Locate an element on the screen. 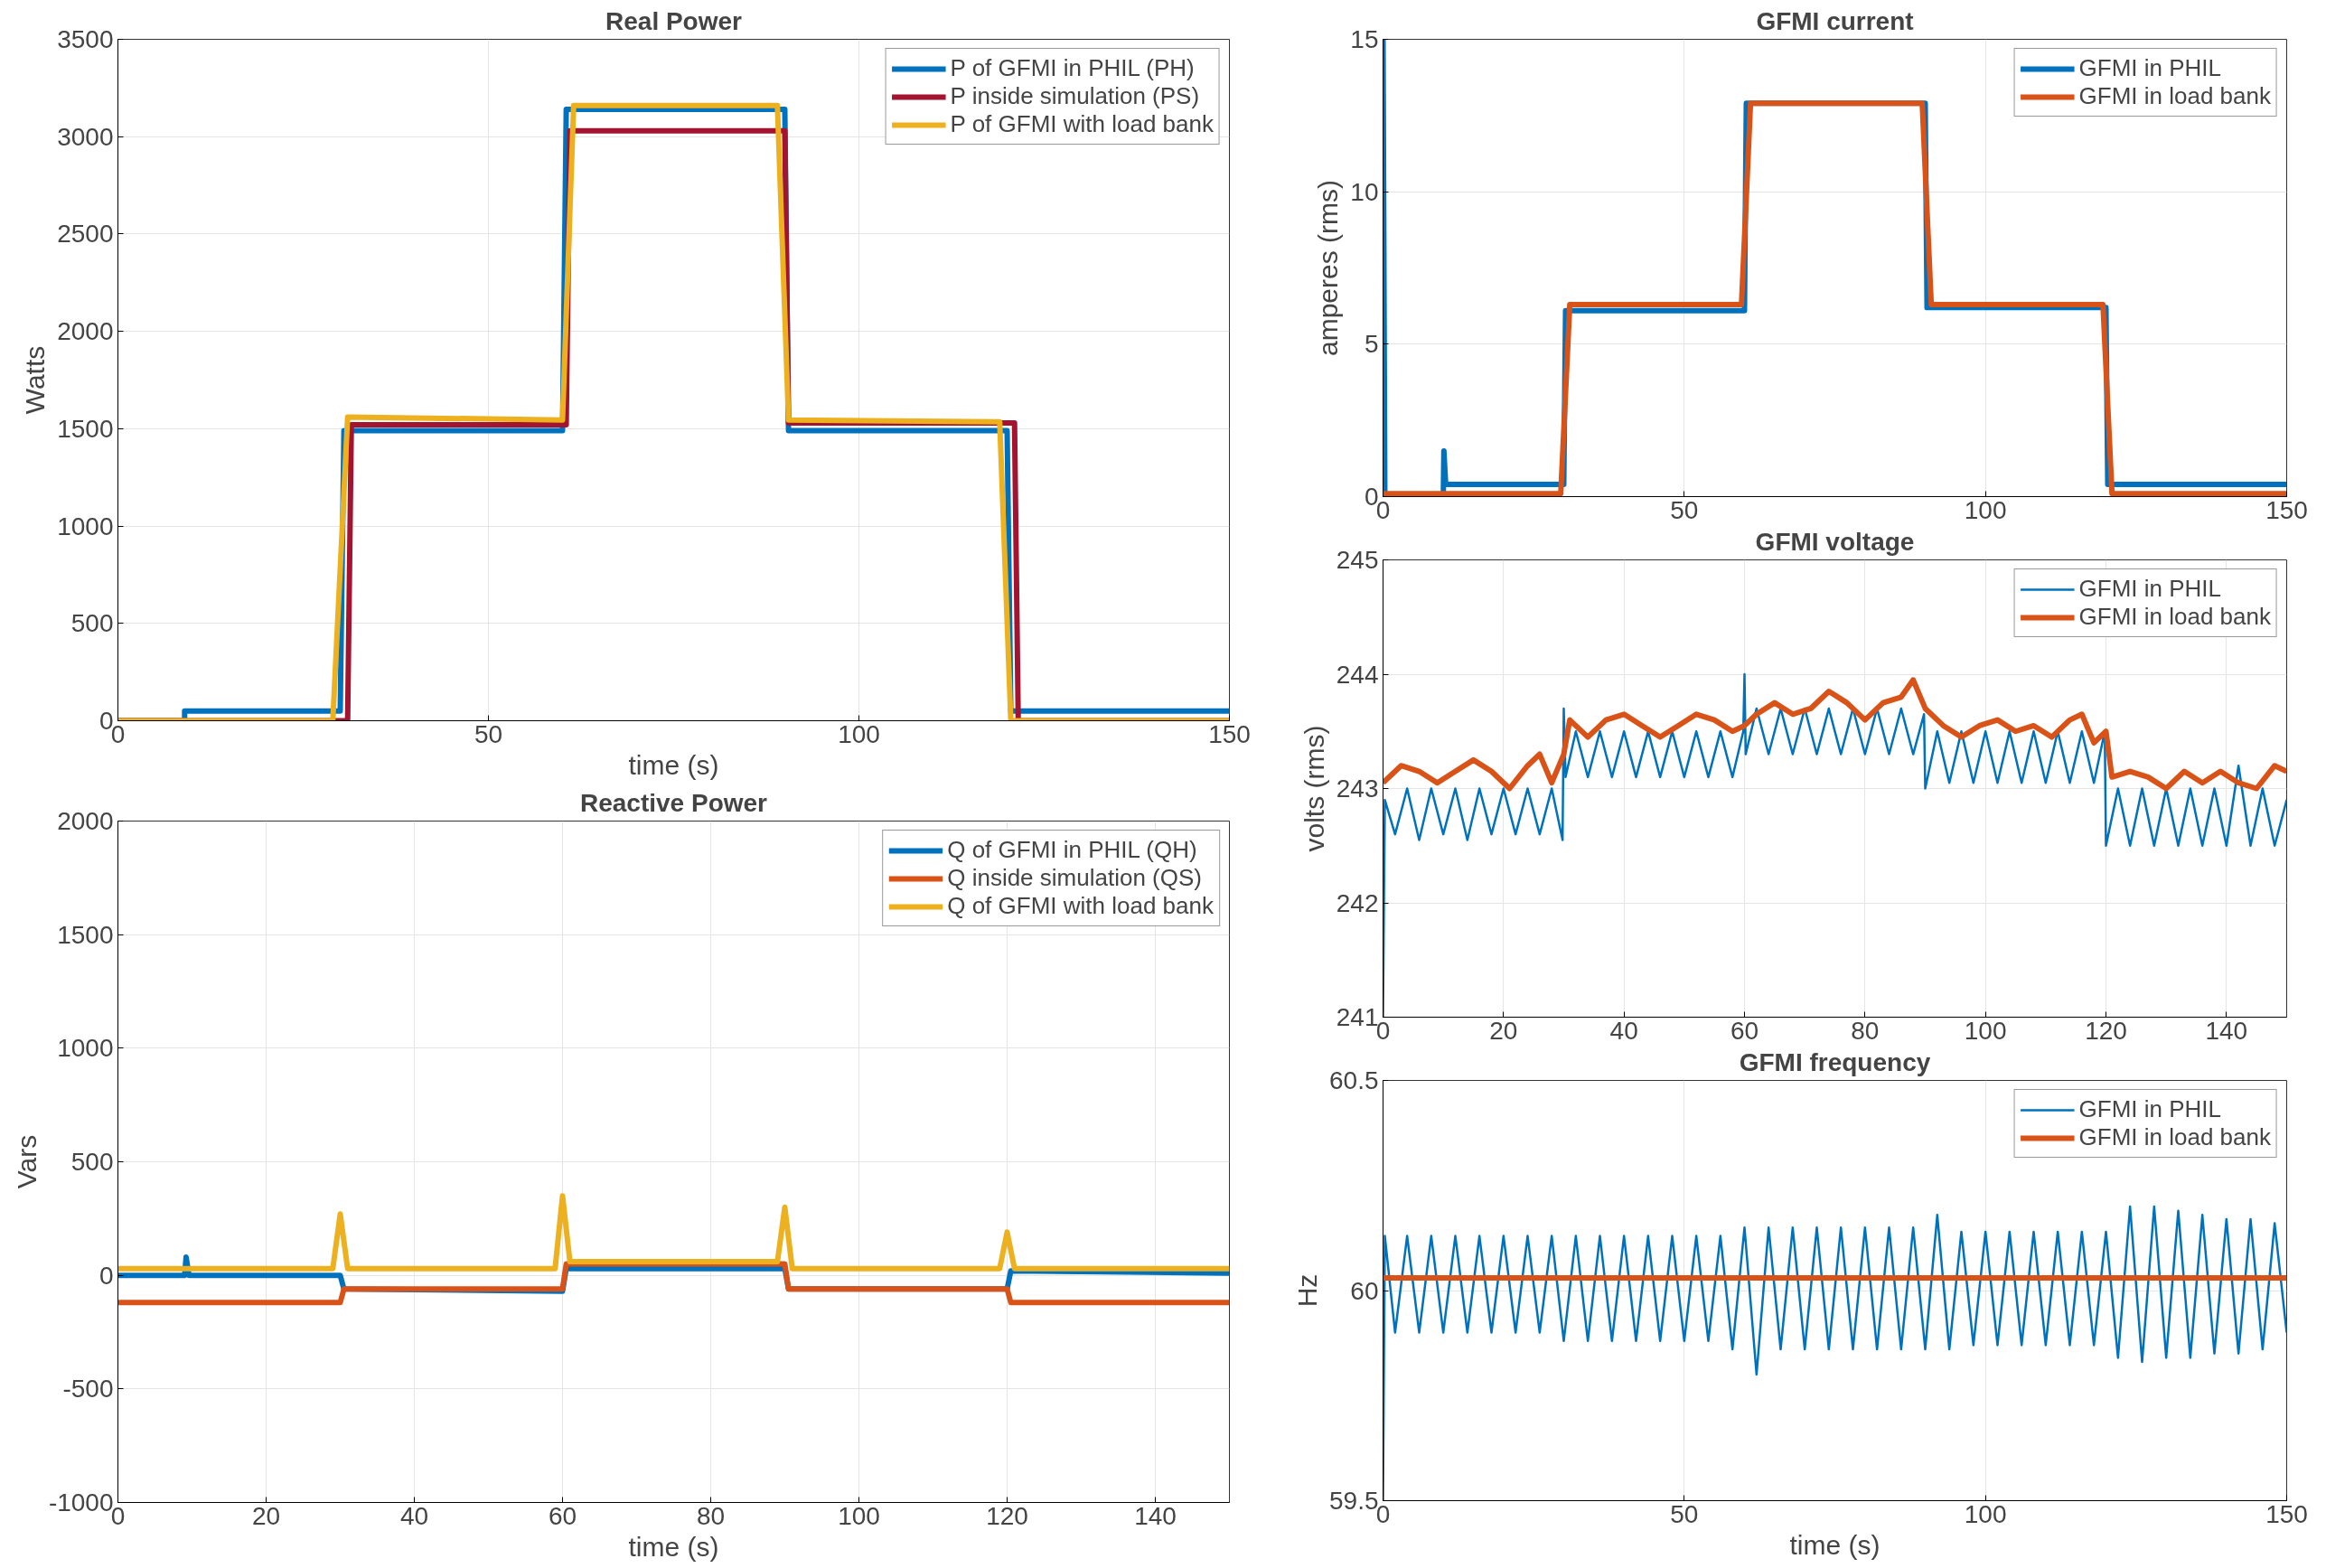 The image size is (2326, 1568). y-tick-label: 2500 is located at coordinates (85, 234).